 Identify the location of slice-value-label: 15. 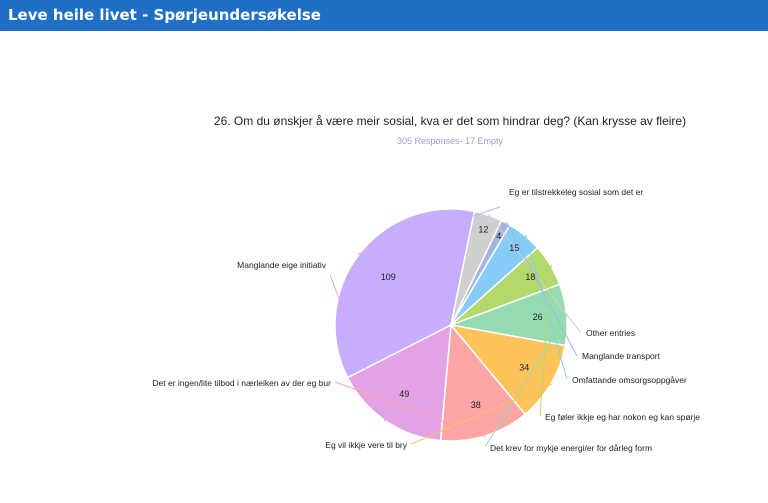
(514, 248).